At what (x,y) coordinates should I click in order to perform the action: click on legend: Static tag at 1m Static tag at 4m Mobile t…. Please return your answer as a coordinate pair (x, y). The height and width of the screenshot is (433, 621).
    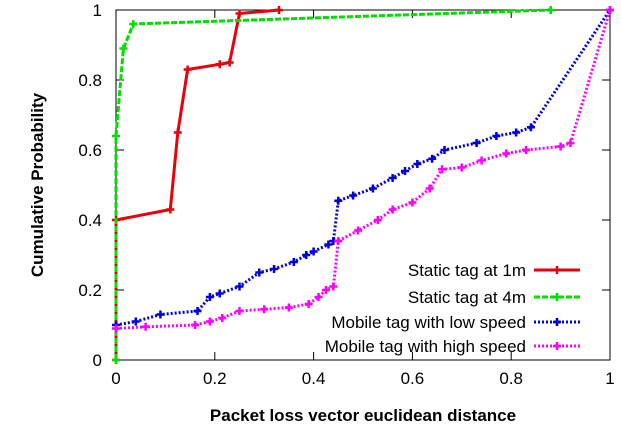
    Looking at the image, I should click on (452, 308).